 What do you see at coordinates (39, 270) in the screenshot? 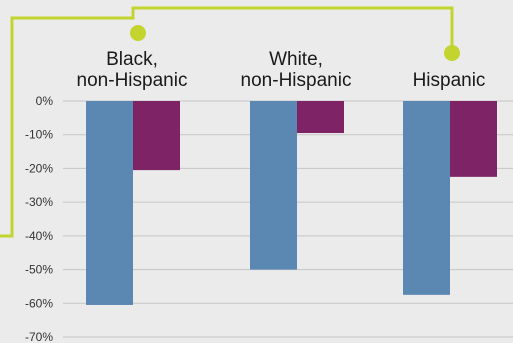
I see `y-tick-label: -50%` at bounding box center [39, 270].